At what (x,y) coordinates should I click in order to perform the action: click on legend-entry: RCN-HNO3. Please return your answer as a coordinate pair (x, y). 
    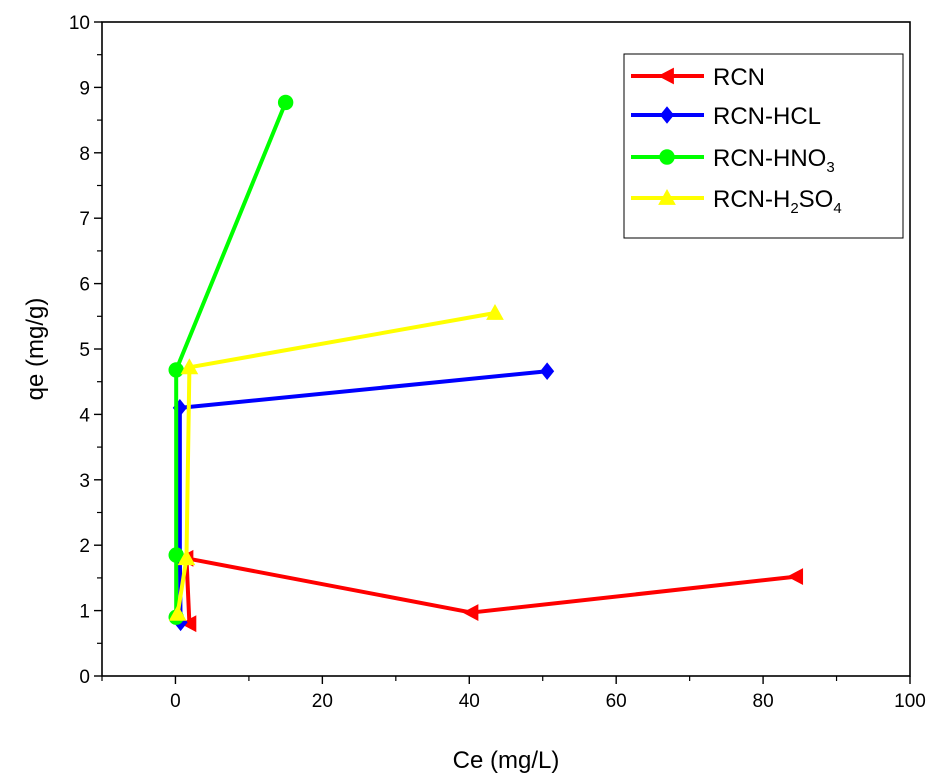
    Looking at the image, I should click on (733, 160).